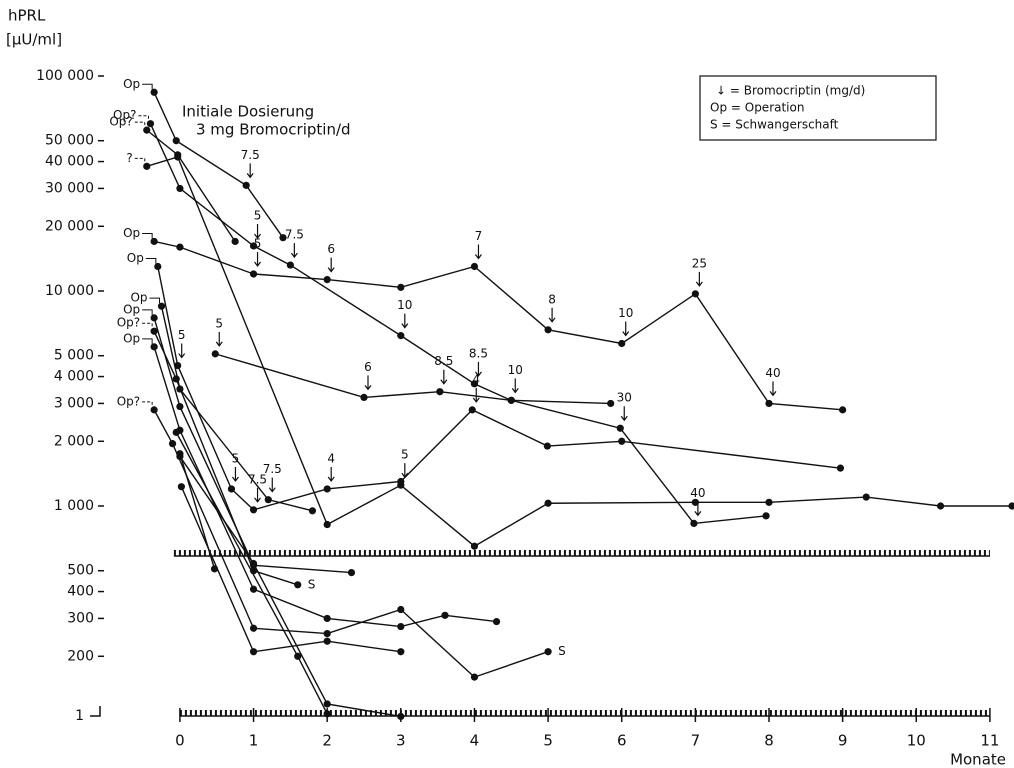 Image resolution: width=1014 pixels, height=768 pixels. What do you see at coordinates (27, 16) in the screenshot?
I see `y-axis-label: hPRL` at bounding box center [27, 16].